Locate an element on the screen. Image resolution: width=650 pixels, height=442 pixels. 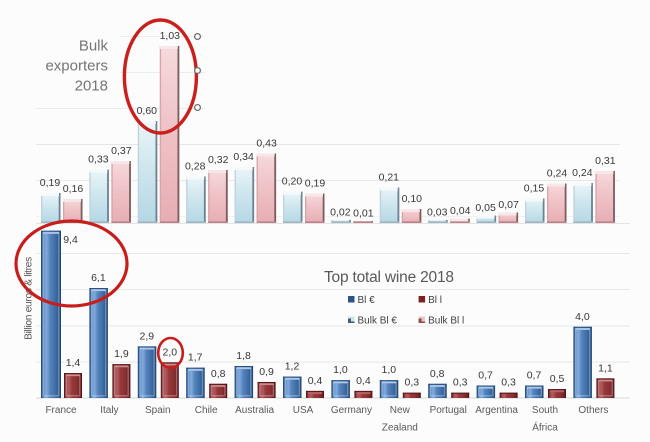
svg-text: Bulk Bl € is located at coordinates (378, 321).